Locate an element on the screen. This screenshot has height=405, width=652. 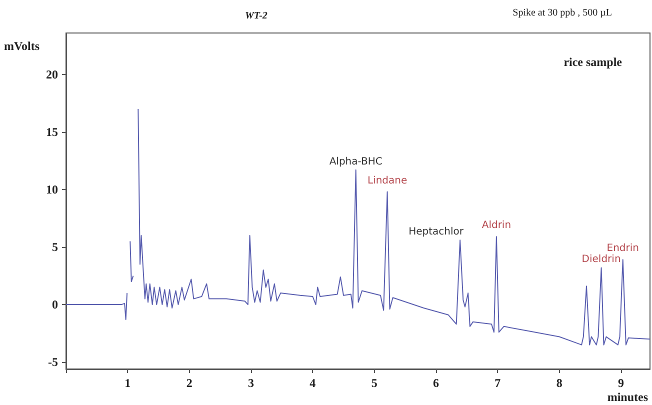
text: Spike at 30 ppb , 500 µL is located at coordinates (562, 13).